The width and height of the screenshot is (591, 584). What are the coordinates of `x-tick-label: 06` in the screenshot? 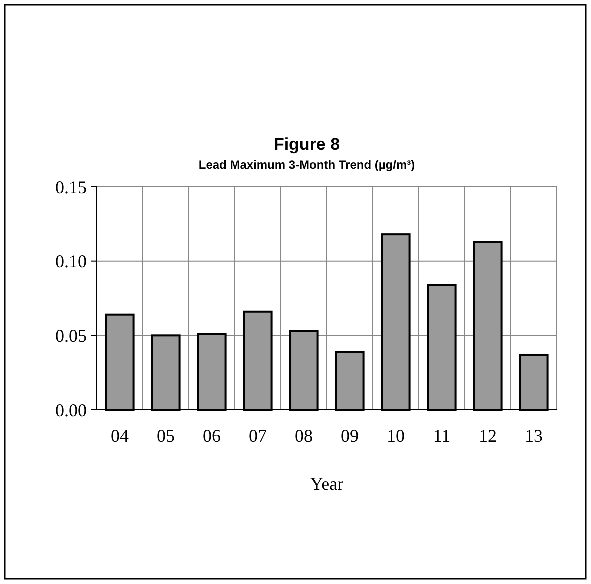 It's located at (212, 436).